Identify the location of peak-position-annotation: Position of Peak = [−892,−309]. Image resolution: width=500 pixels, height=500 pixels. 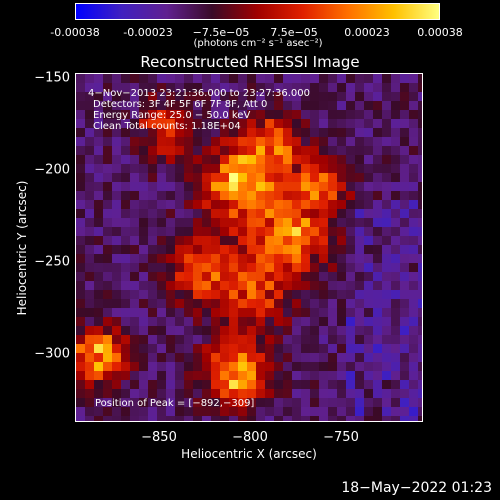
(175, 403).